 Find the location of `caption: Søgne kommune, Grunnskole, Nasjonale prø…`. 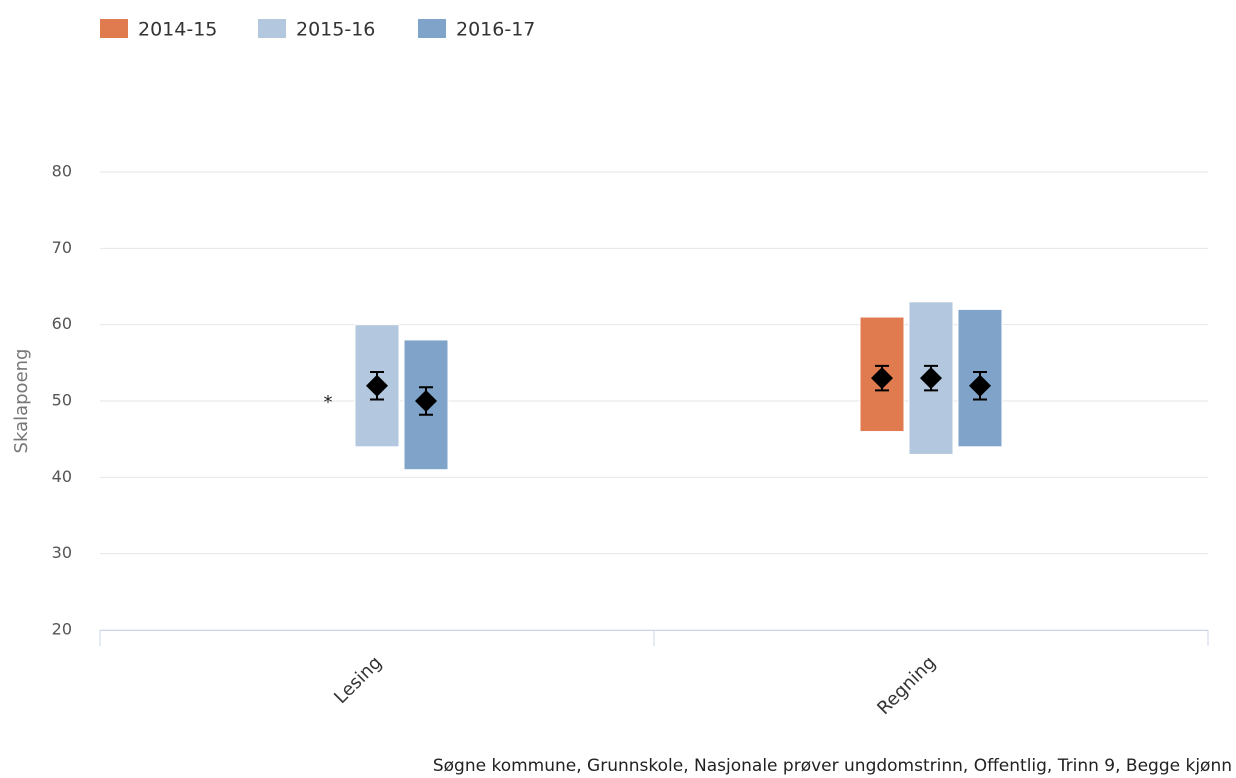

caption: Søgne kommune, Grunnskole, Nasjonale prø… is located at coordinates (832, 766).